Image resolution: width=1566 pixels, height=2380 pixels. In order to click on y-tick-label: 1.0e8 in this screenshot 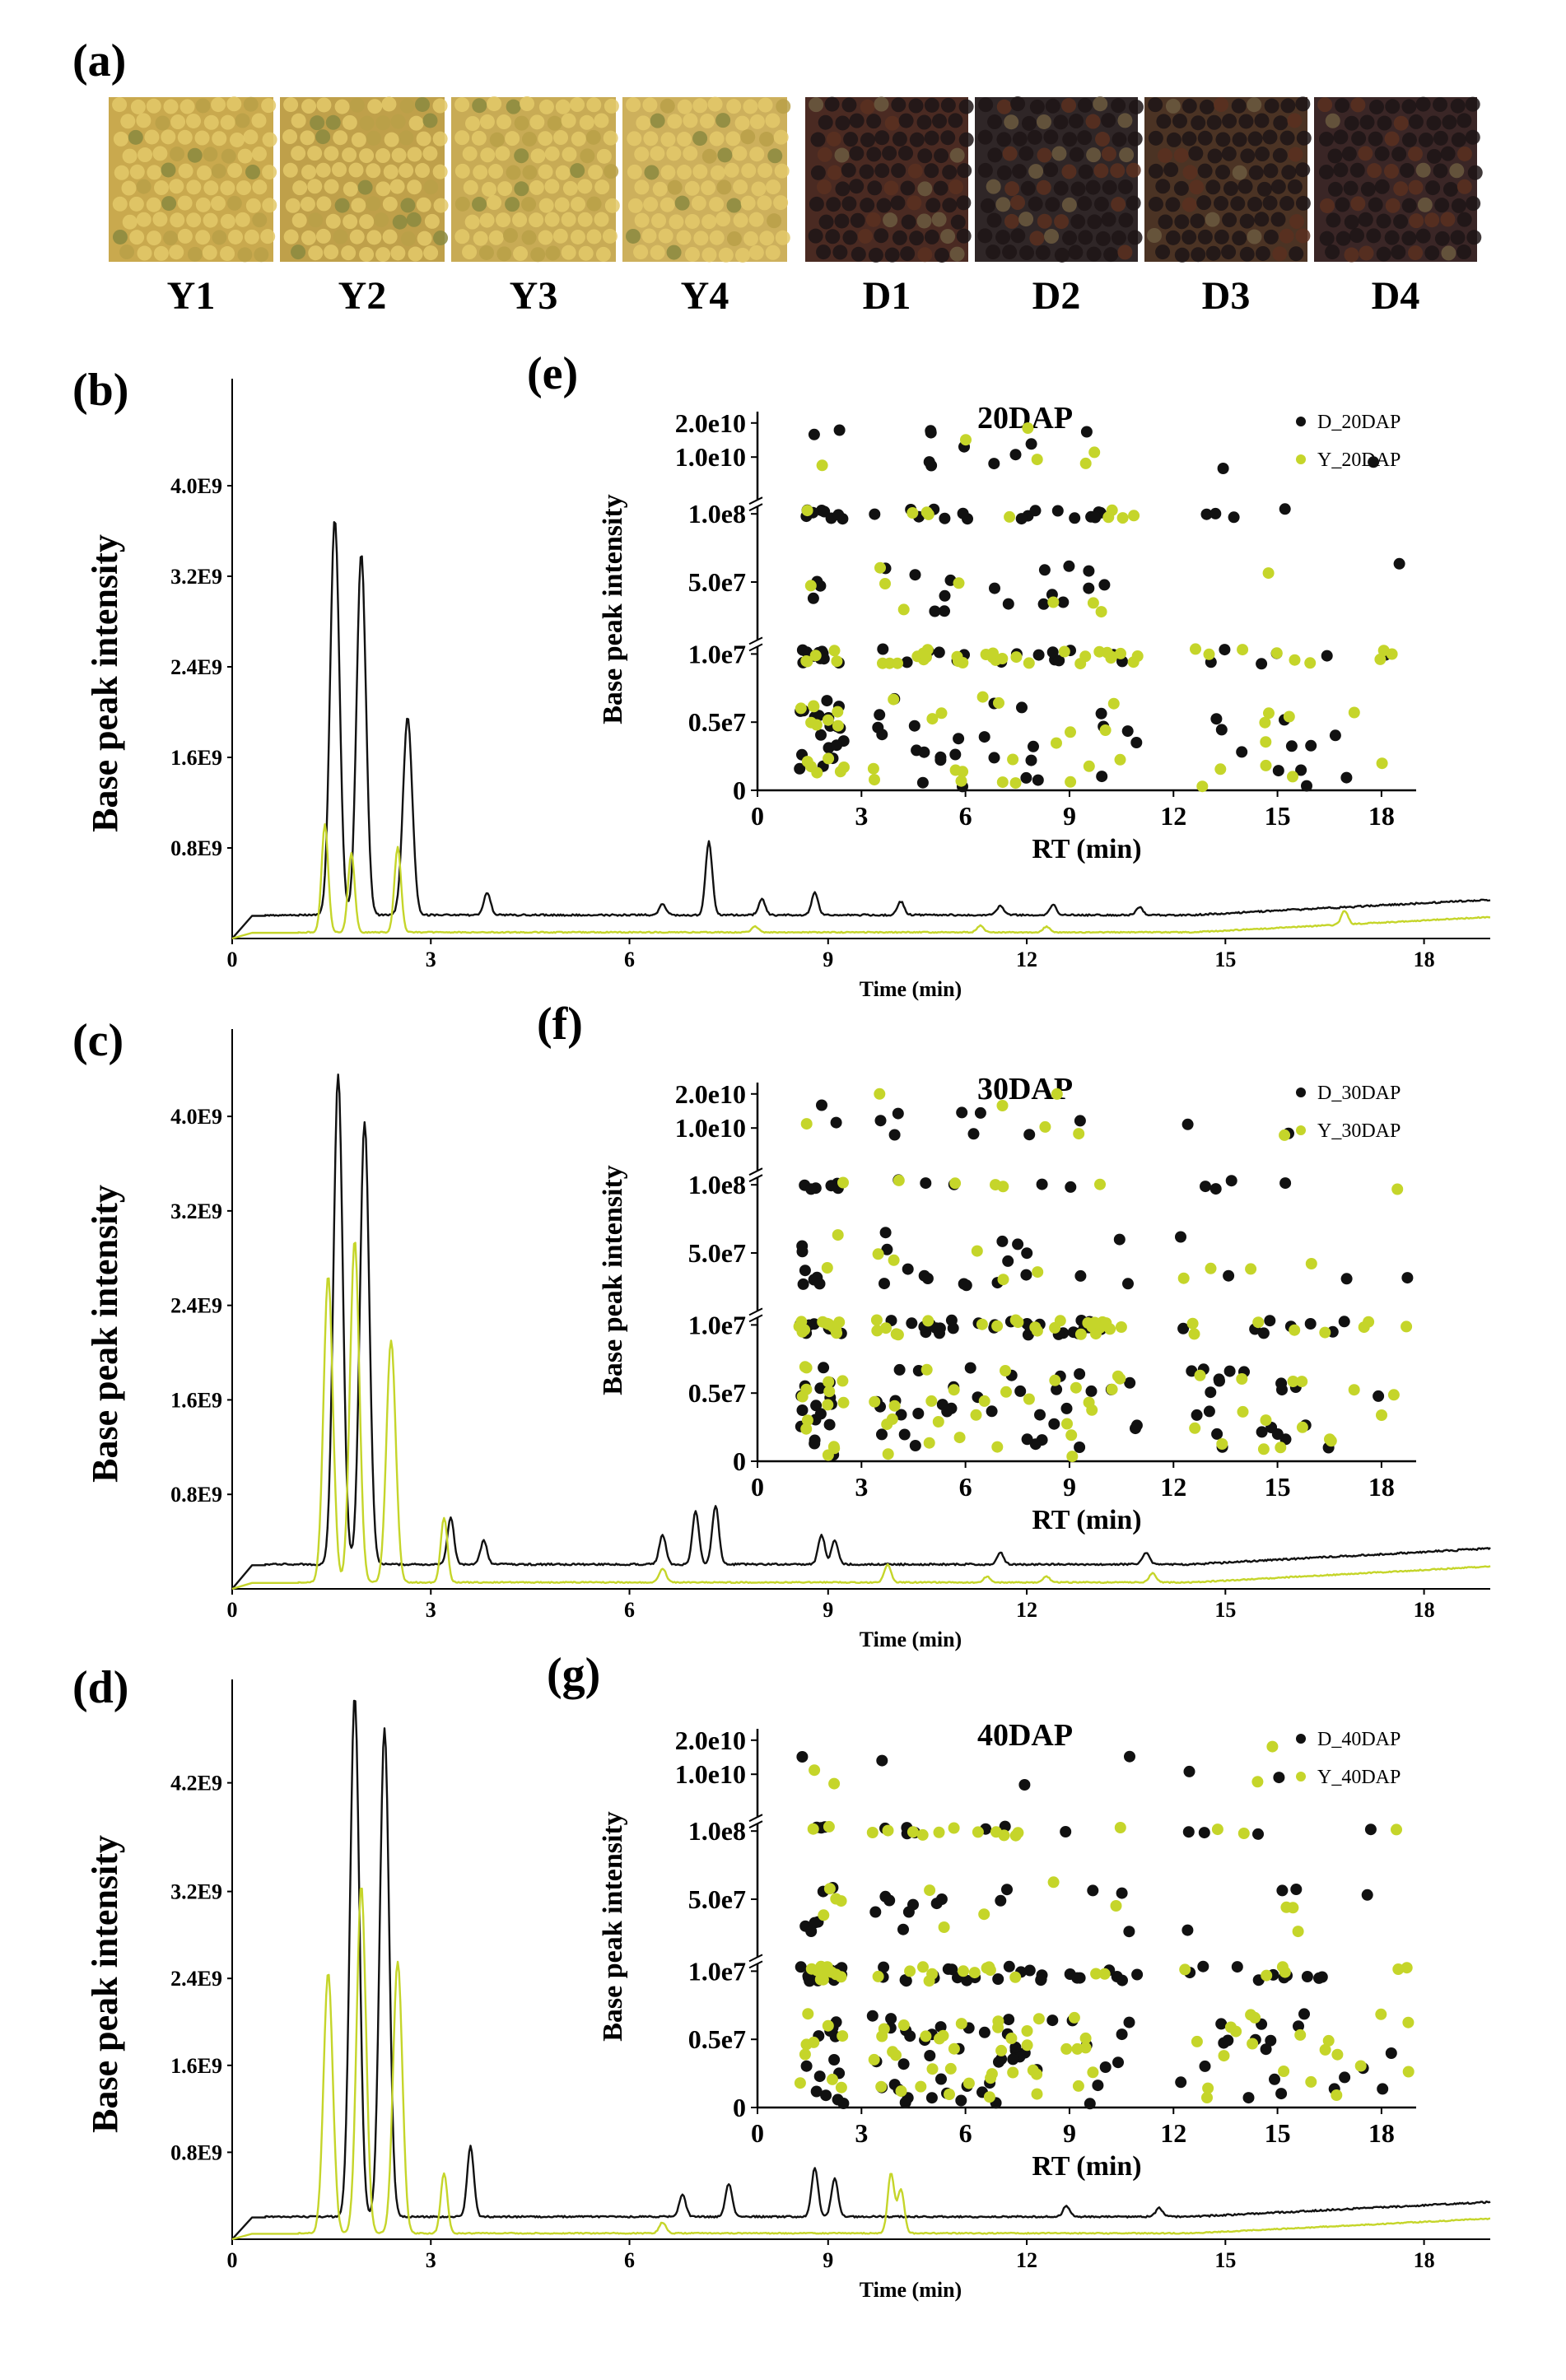, I will do `click(717, 1831)`.